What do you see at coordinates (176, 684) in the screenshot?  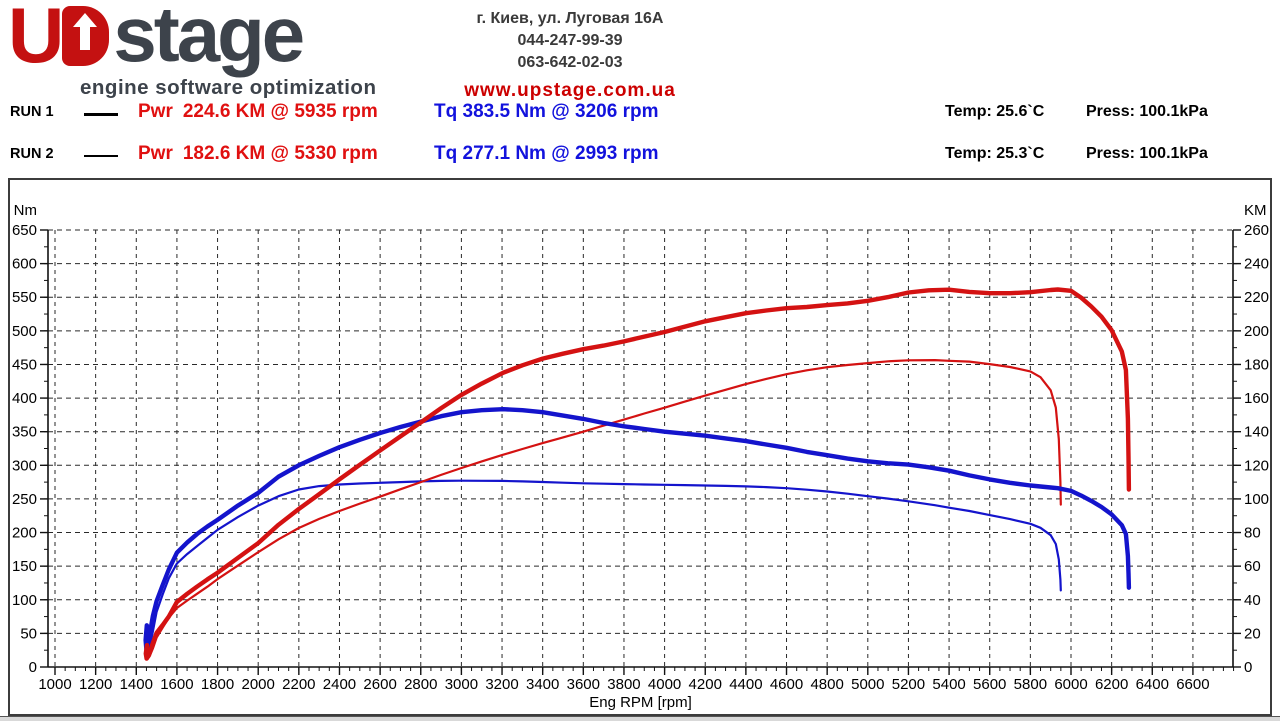 I see `x-tick-label: 1600` at bounding box center [176, 684].